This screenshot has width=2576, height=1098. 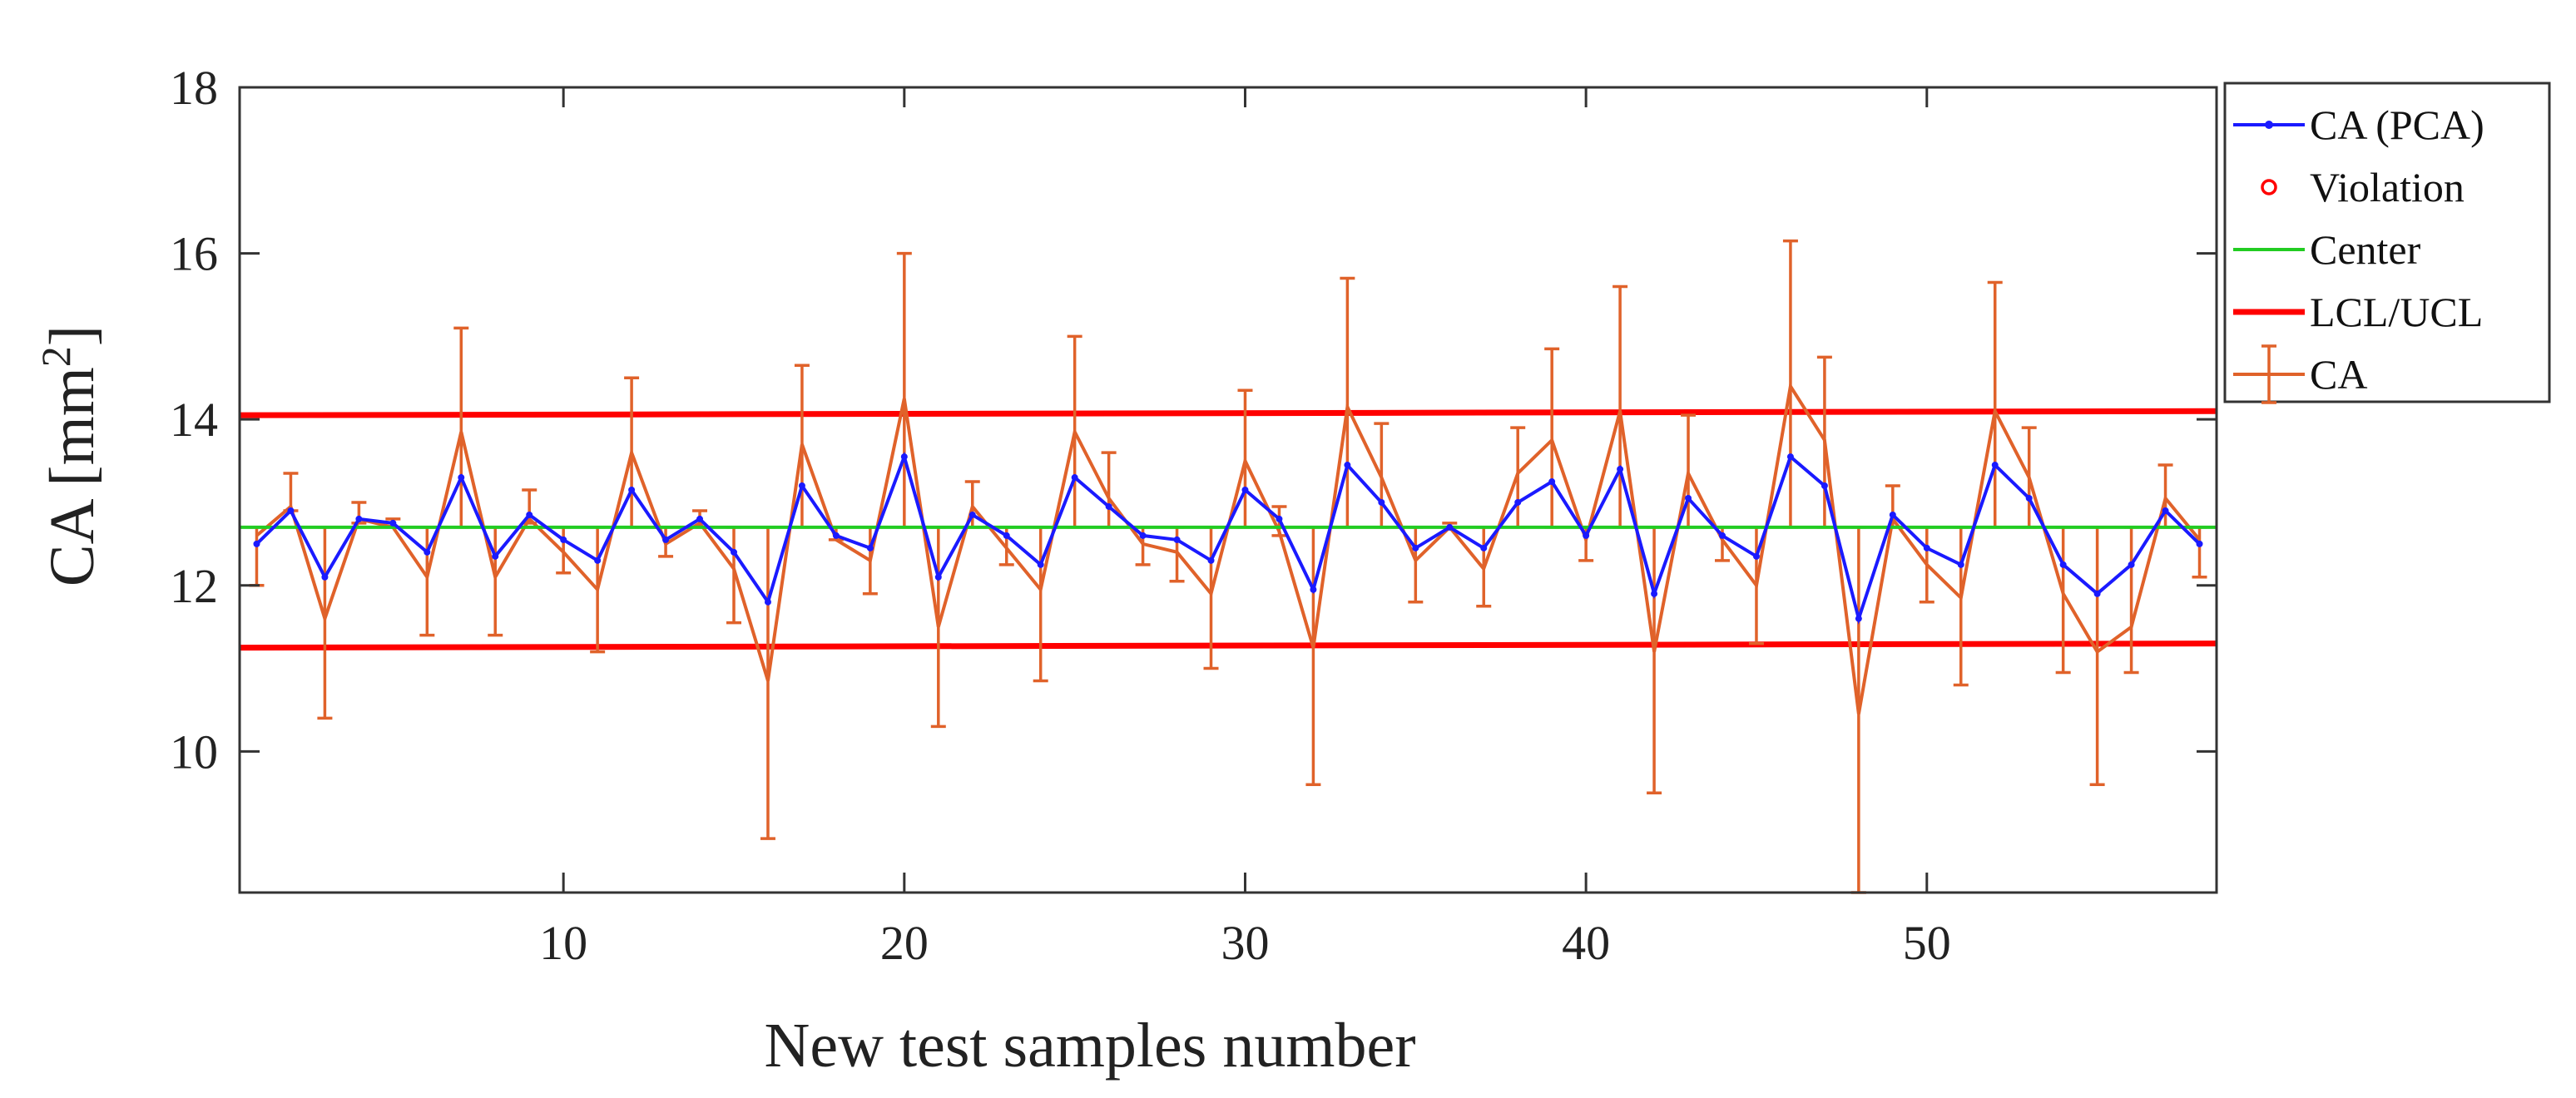 I want to click on legend-box, so click(x=2387, y=242).